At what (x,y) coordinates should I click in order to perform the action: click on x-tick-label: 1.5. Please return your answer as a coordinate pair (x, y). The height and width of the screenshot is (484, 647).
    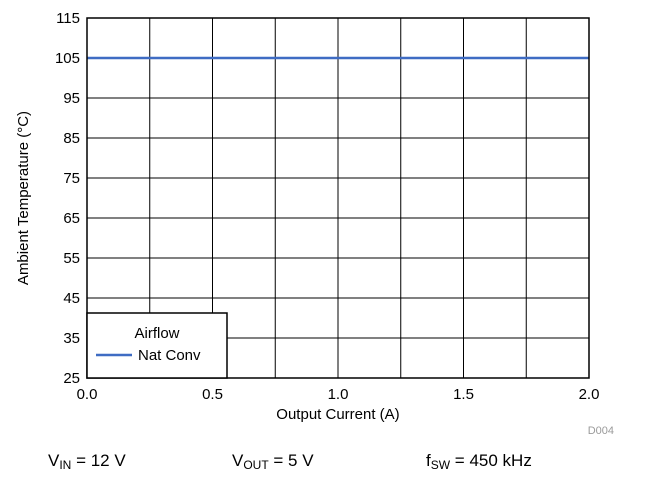
    Looking at the image, I should click on (463, 394).